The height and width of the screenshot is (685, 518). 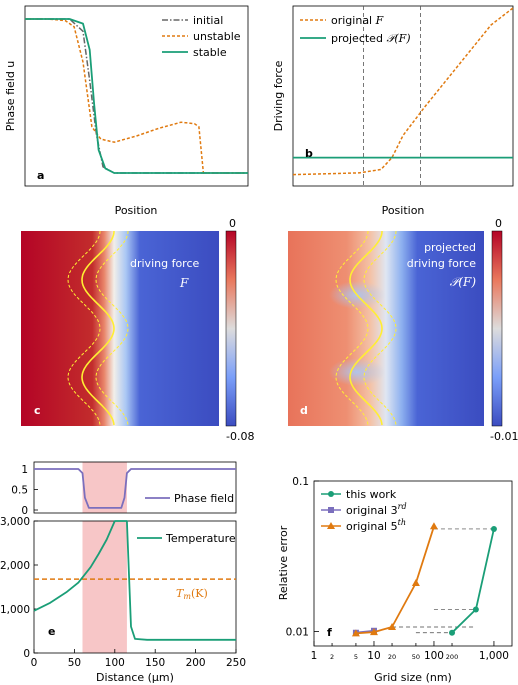 What do you see at coordinates (357, 20) in the screenshot?
I see `legend-original: original F` at bounding box center [357, 20].